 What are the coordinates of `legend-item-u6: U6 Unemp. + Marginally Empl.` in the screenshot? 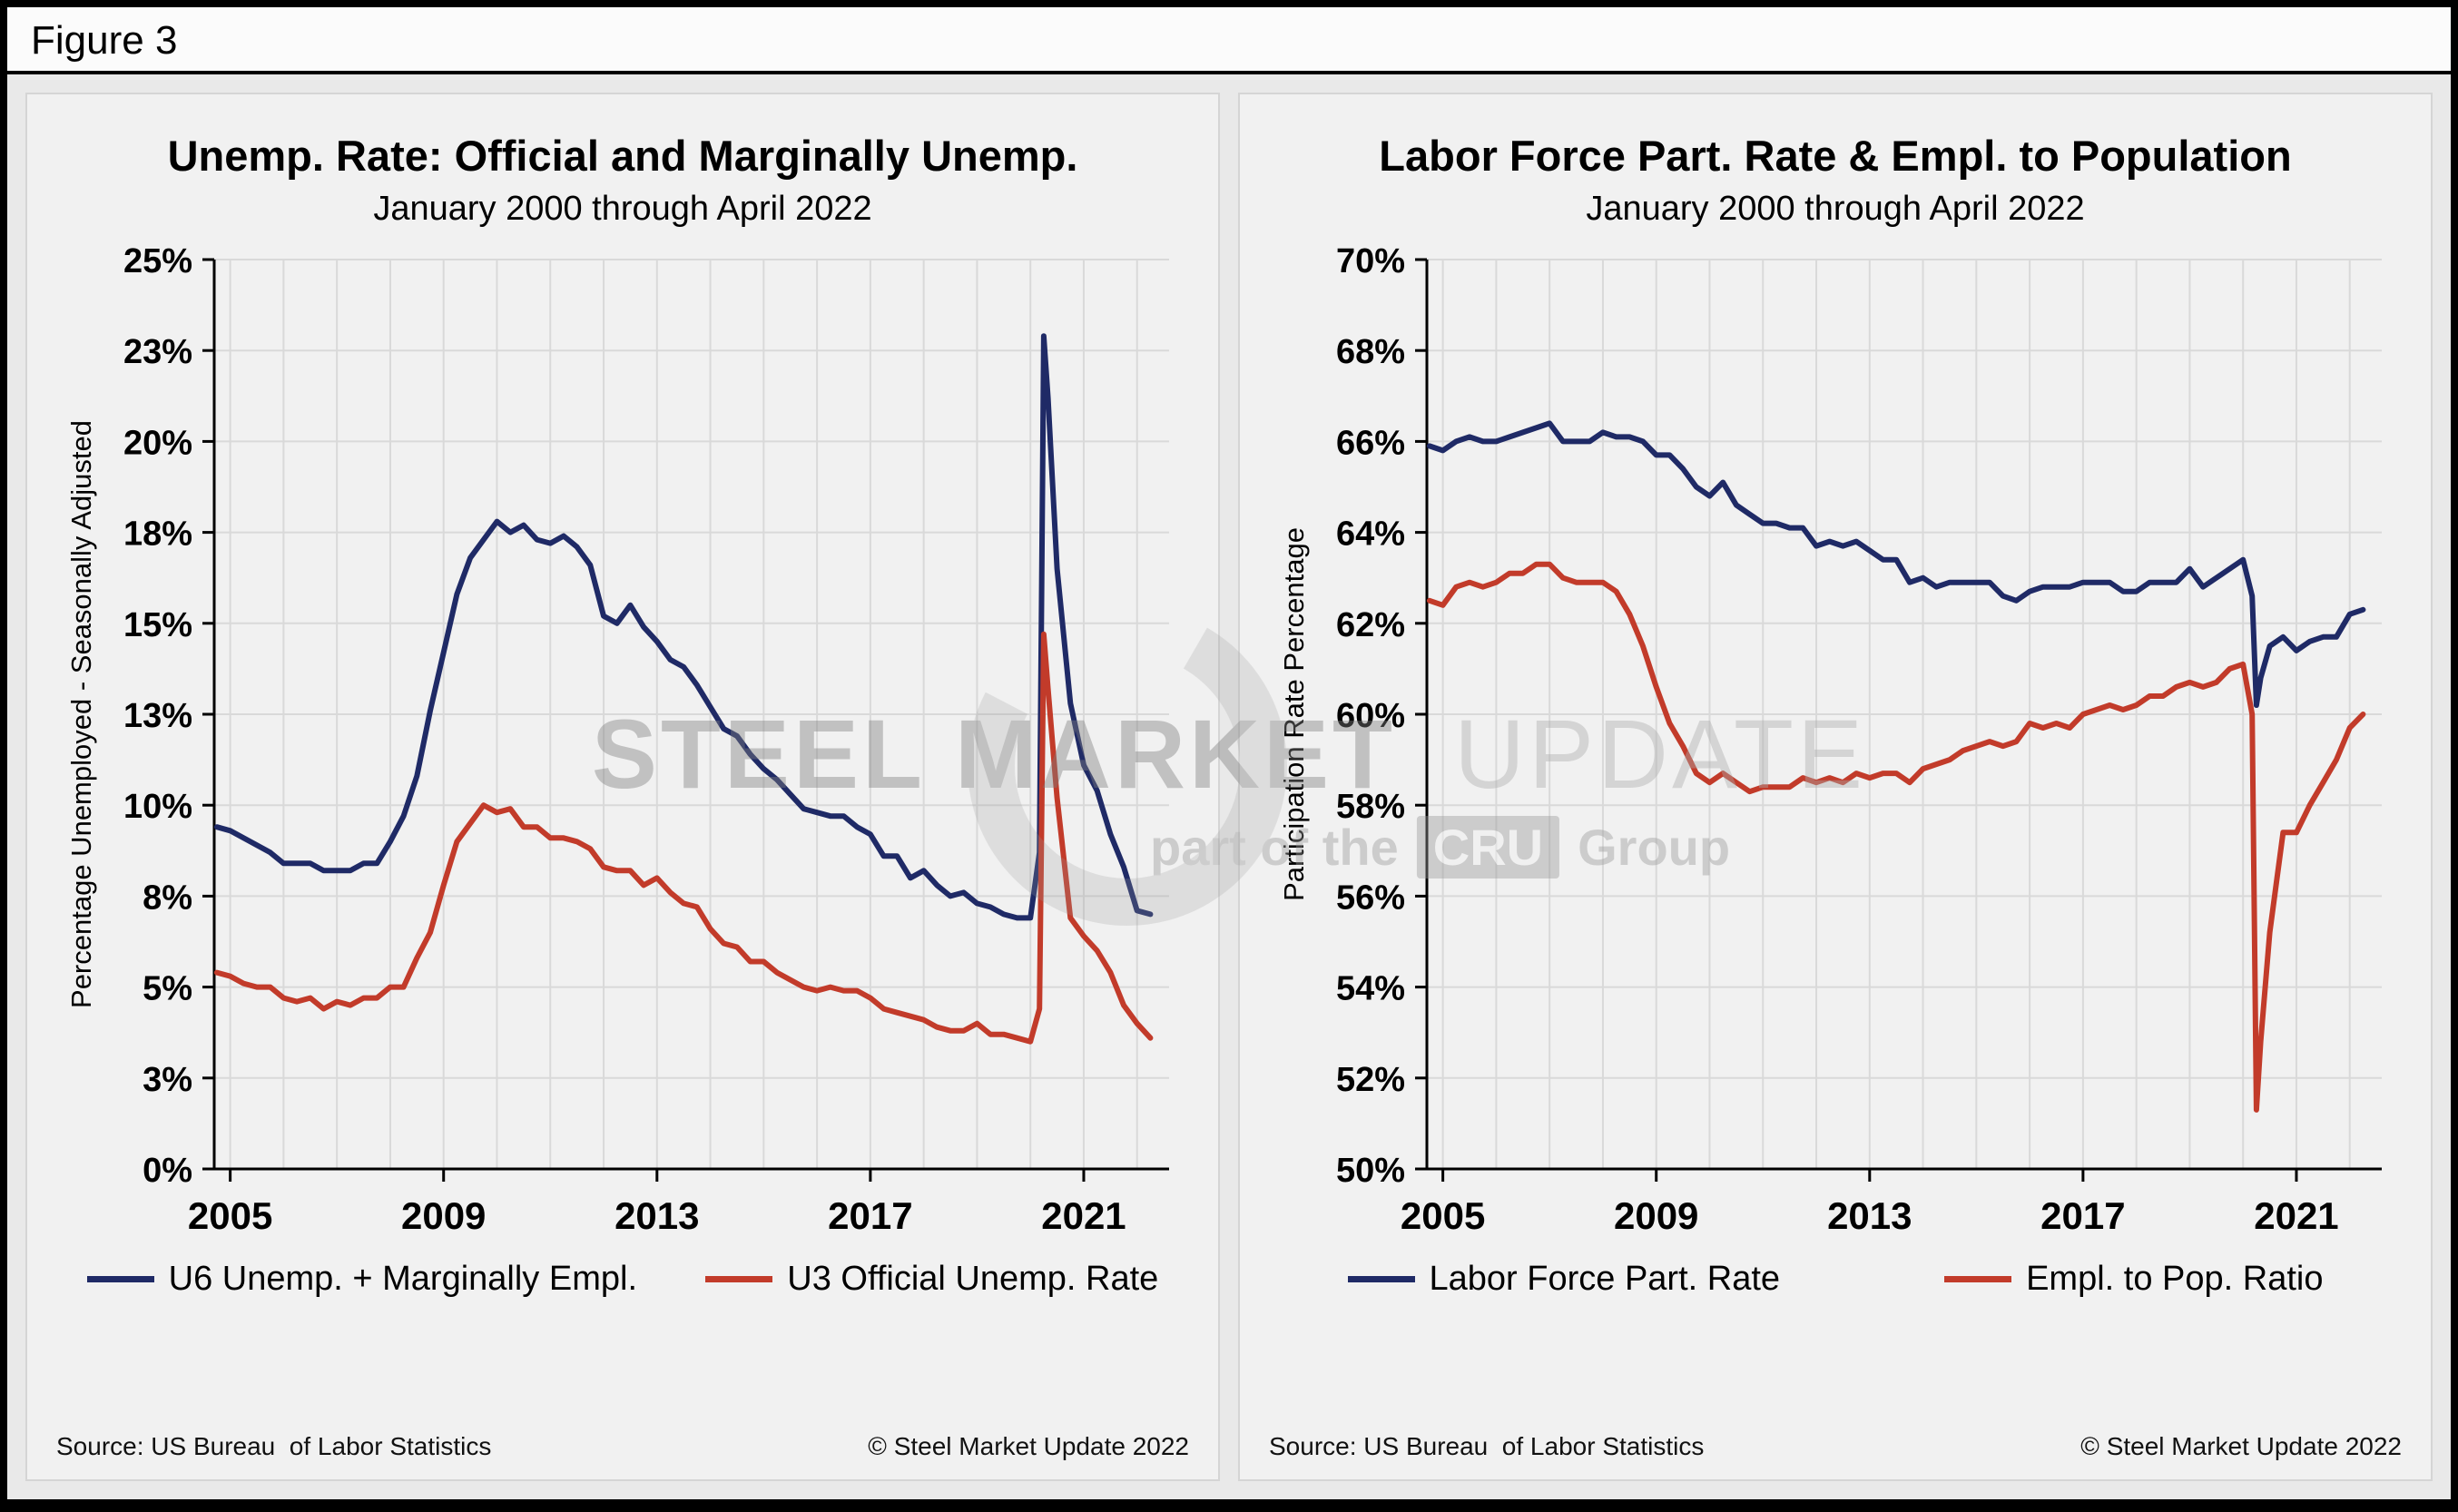 It's located at (362, 1279).